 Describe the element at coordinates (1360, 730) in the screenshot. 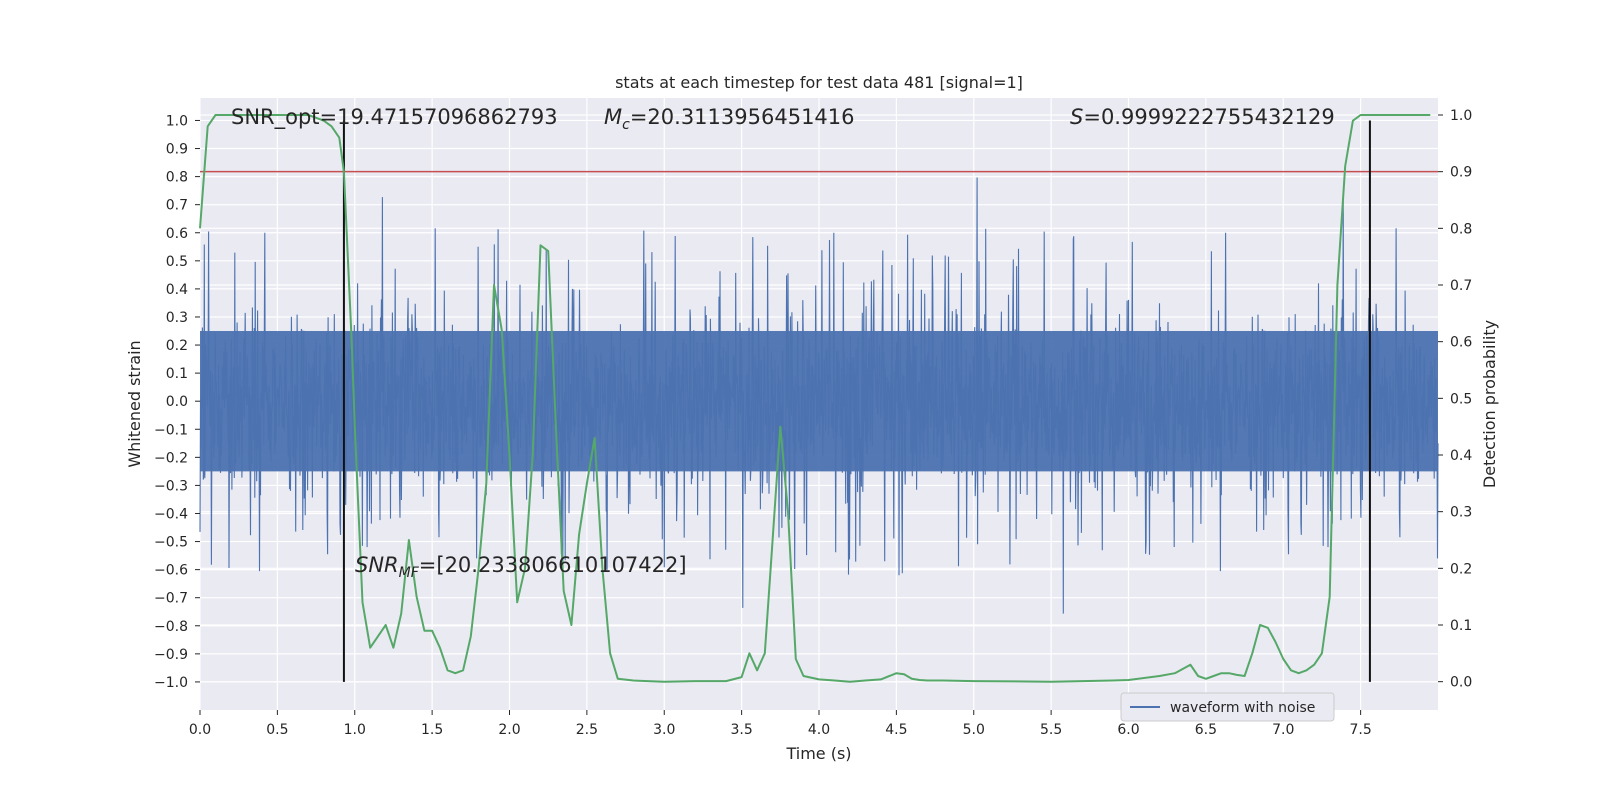

I see `x-tick-label: 7.5` at that location.